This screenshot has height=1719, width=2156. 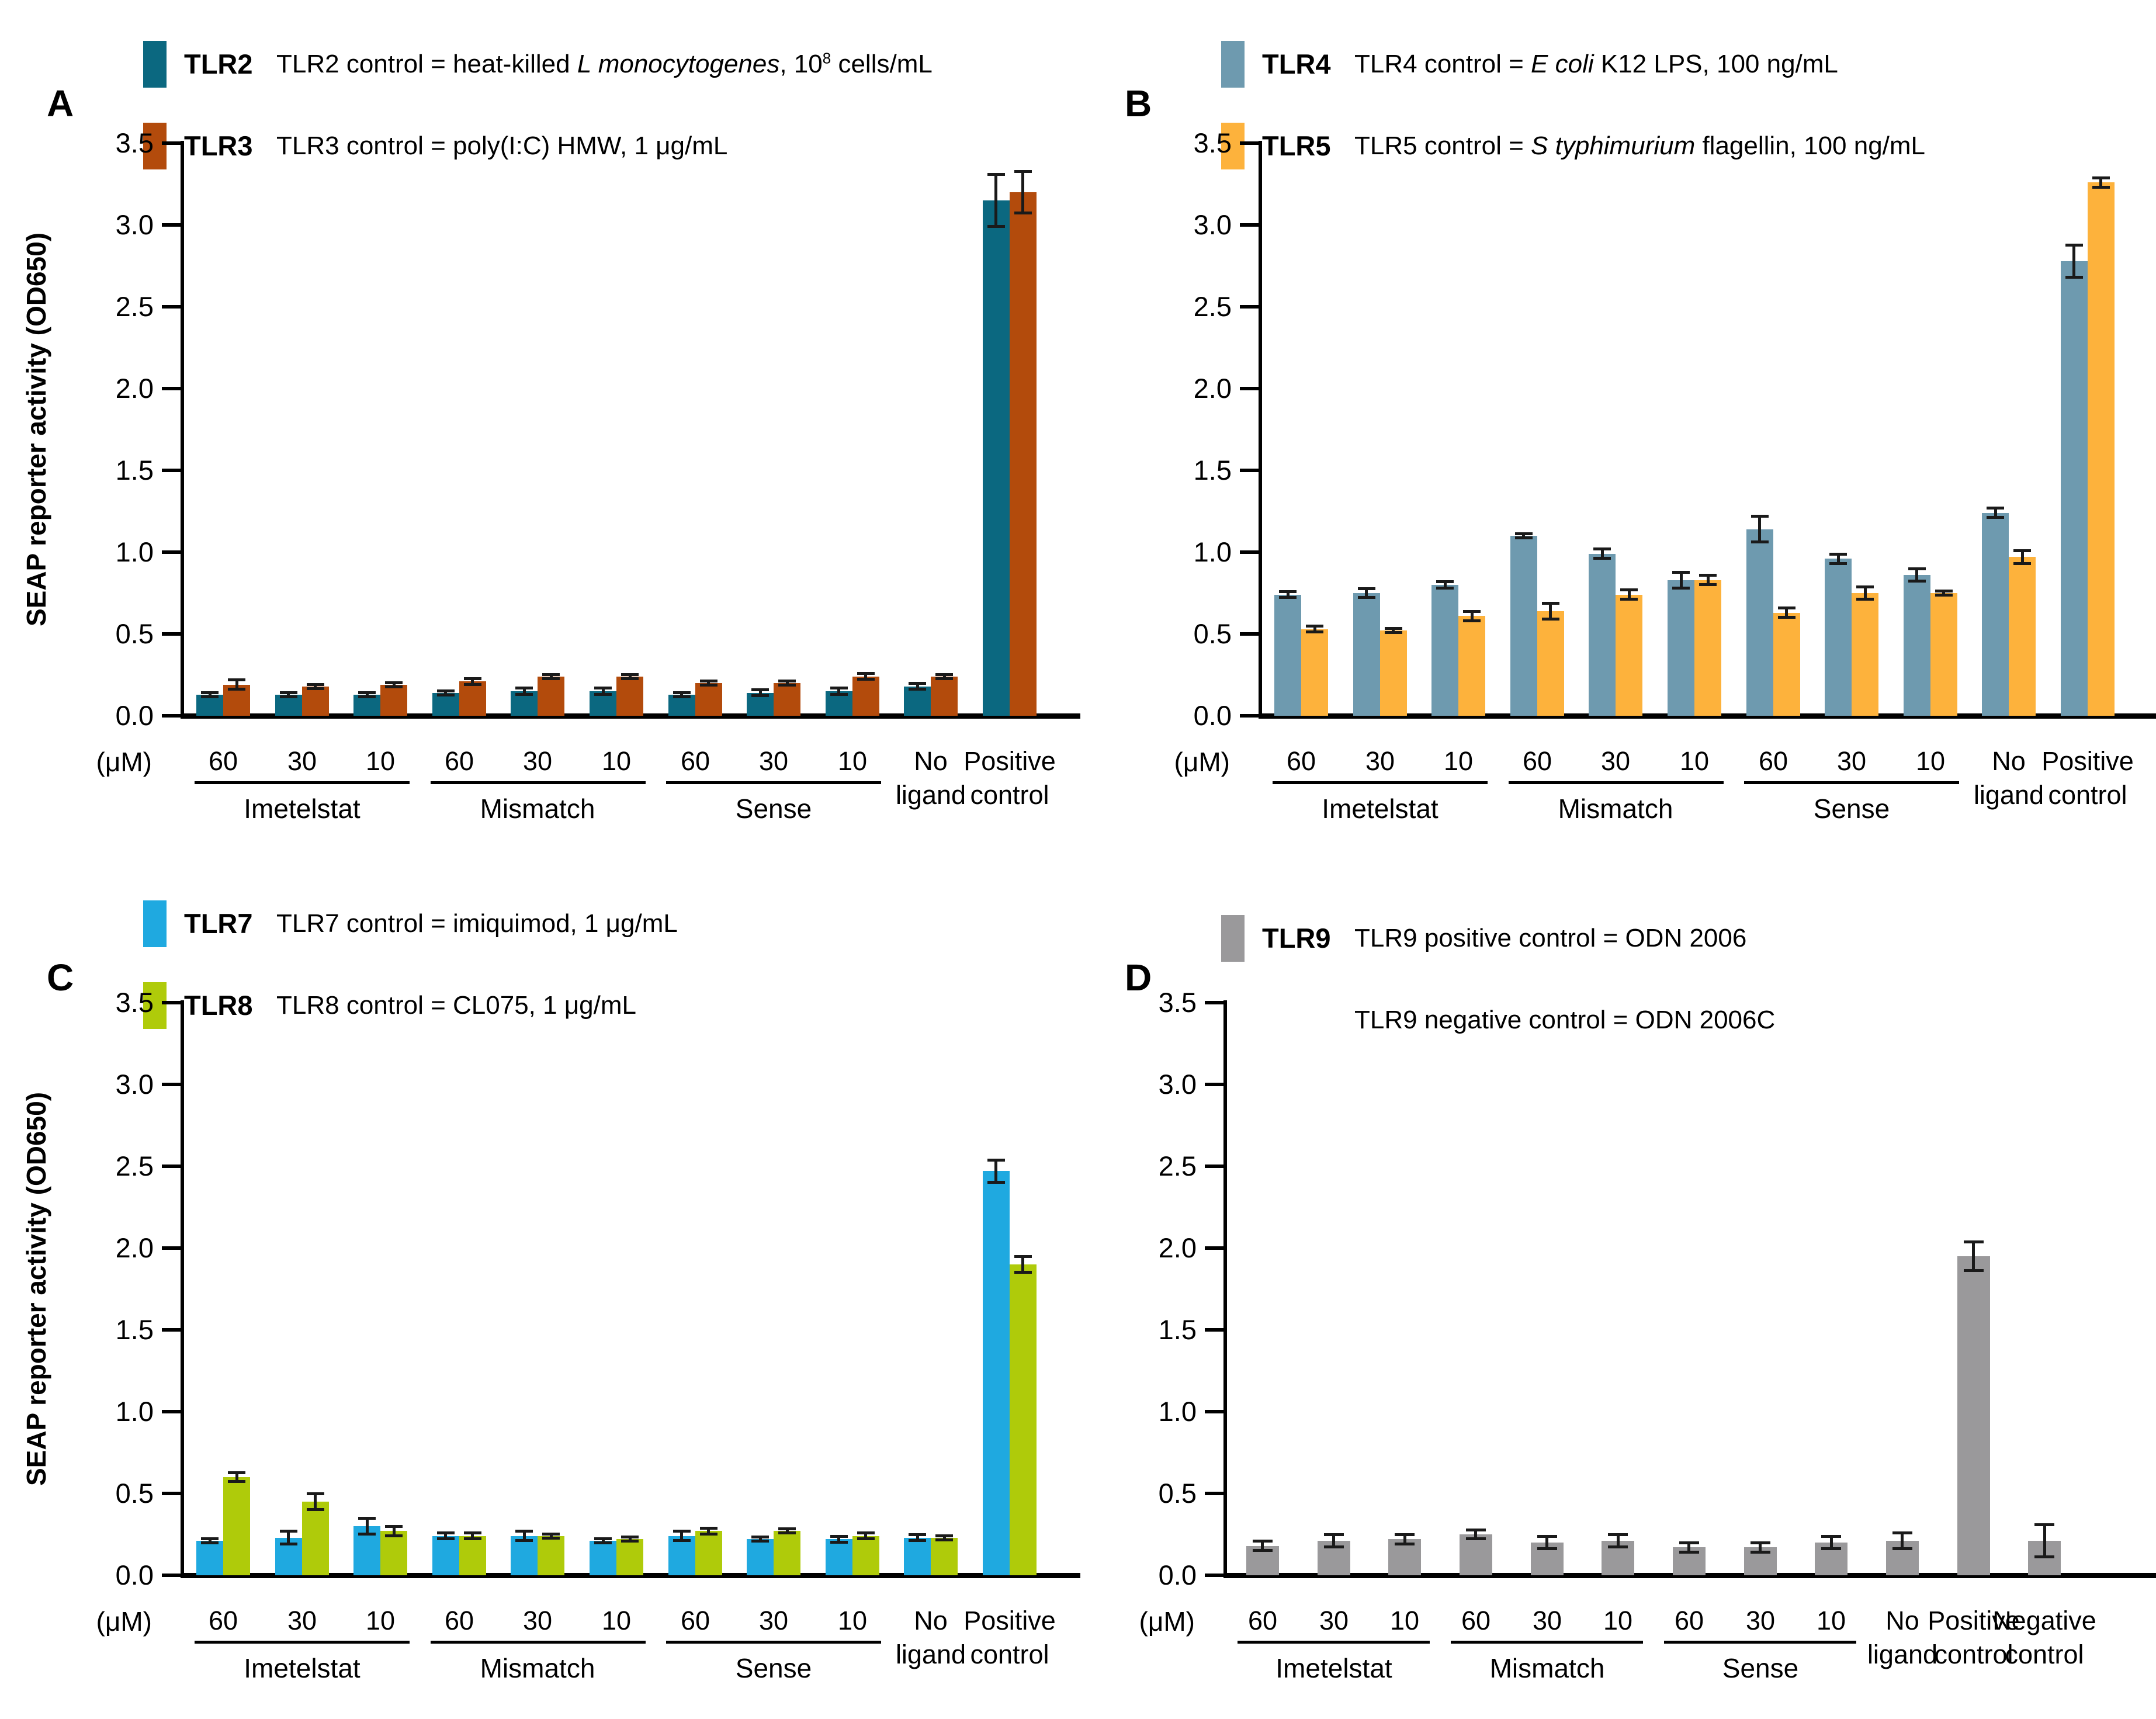 What do you see at coordinates (1677, 1022) in the screenshot?
I see `legend-entry: TLR9 negative control = ODN 2006C` at bounding box center [1677, 1022].